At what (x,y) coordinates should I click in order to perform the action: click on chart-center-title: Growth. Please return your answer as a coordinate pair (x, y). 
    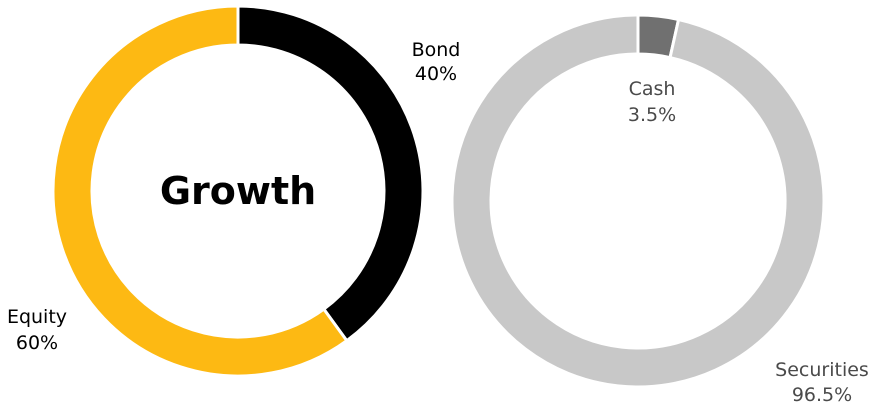
    Looking at the image, I should click on (238, 191).